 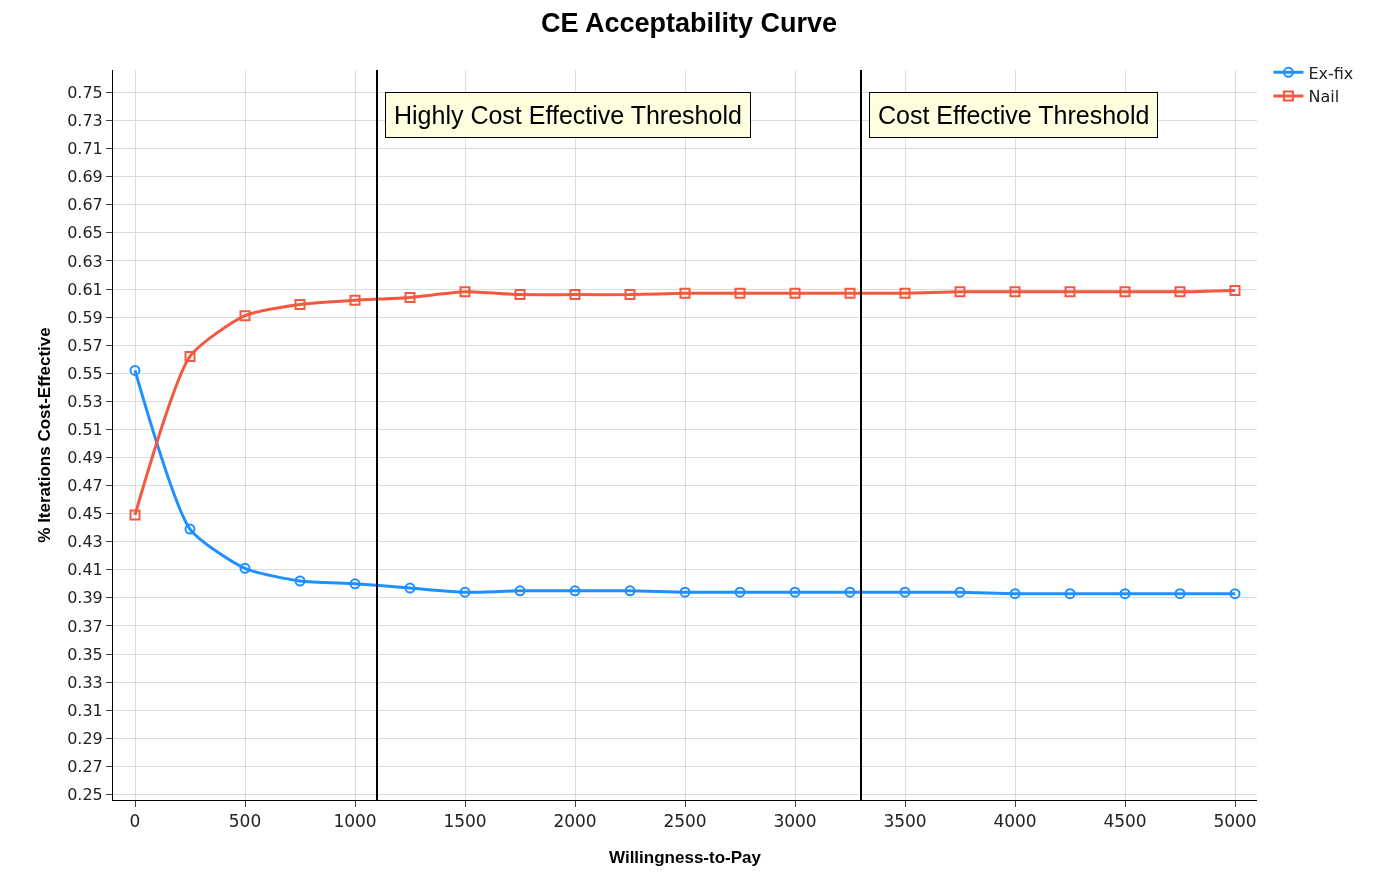 I want to click on y-tick-label: 0.35, so click(x=85, y=654).